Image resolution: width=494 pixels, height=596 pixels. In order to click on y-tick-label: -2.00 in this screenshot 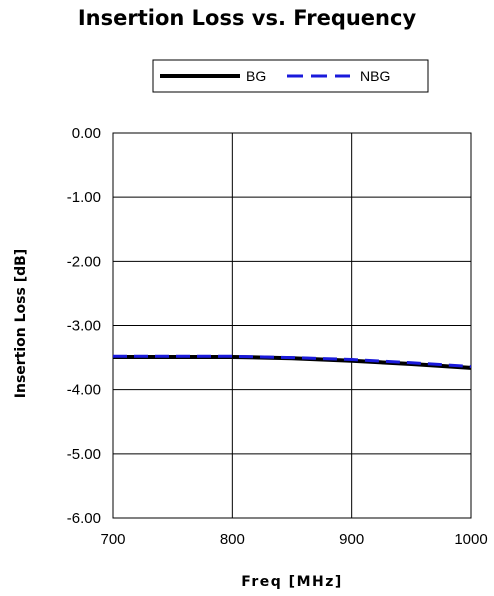, I will do `click(84, 261)`.